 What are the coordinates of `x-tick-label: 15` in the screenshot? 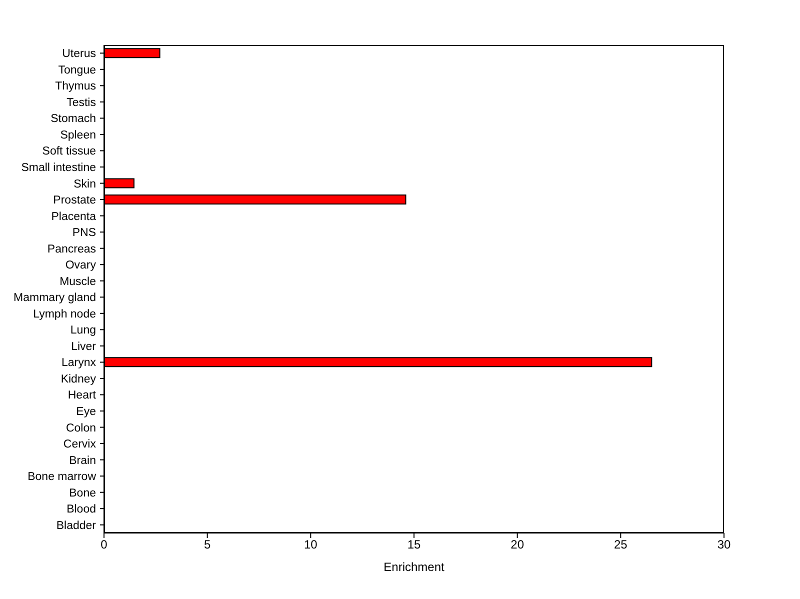 It's located at (414, 545).